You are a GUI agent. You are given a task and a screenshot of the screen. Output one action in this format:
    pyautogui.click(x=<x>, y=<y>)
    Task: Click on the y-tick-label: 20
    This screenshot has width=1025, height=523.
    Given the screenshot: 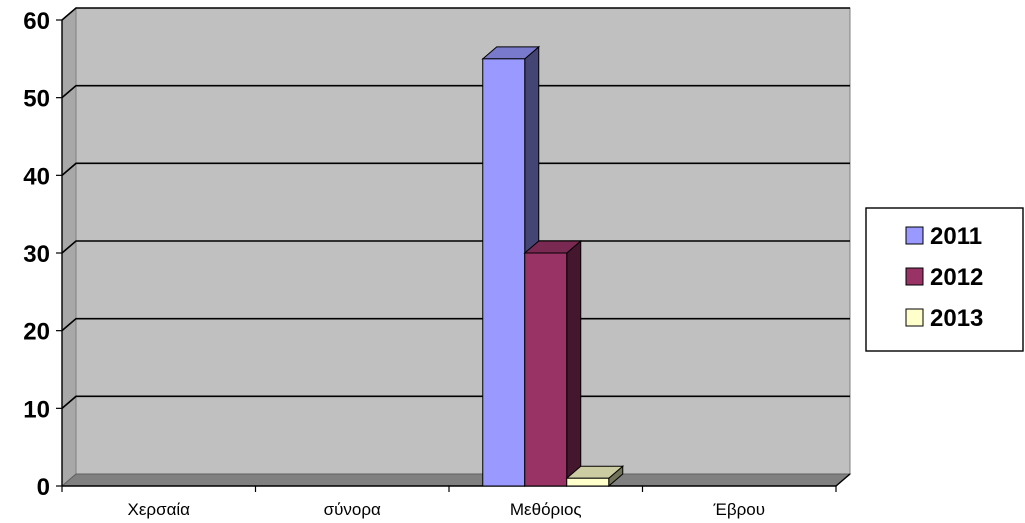 What is the action you would take?
    pyautogui.click(x=36, y=332)
    